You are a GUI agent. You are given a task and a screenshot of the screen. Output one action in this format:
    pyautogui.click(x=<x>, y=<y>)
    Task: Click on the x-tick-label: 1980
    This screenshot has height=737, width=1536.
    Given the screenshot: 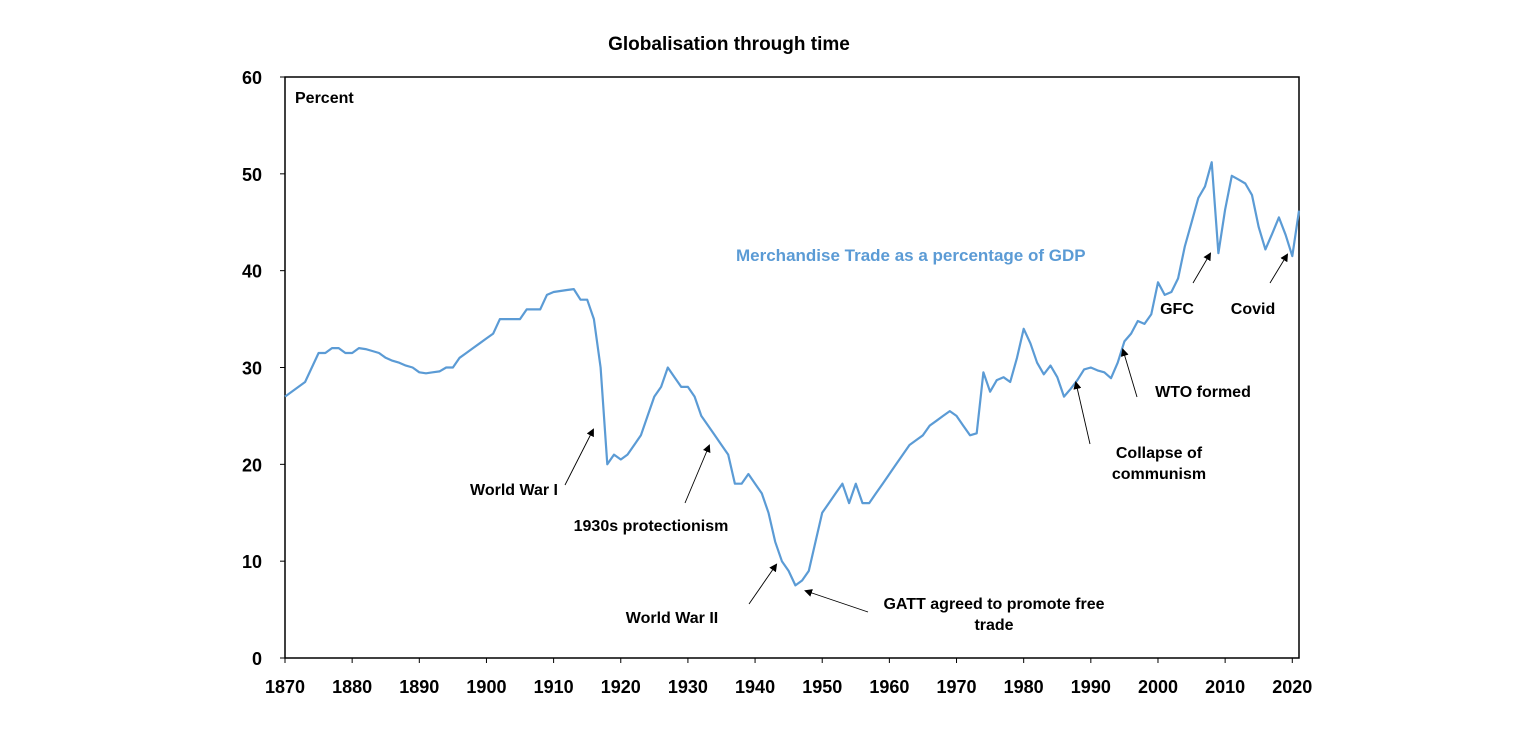 What is the action you would take?
    pyautogui.click(x=1024, y=687)
    